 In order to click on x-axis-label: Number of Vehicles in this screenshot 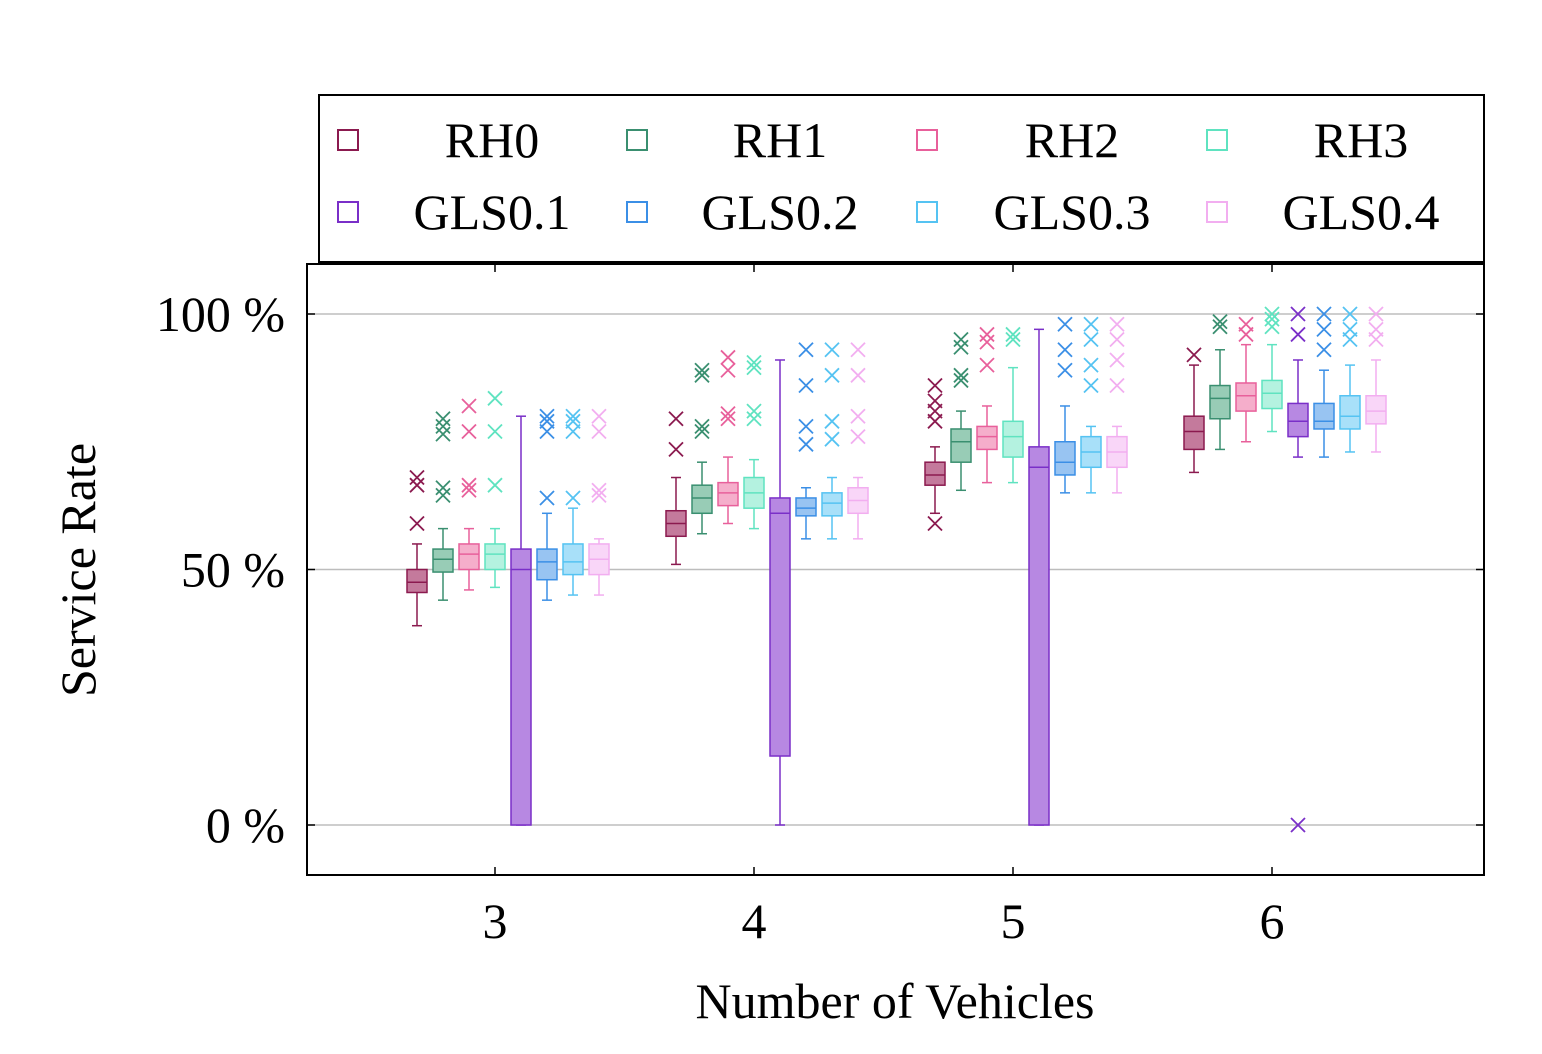, I will do `click(895, 1001)`.